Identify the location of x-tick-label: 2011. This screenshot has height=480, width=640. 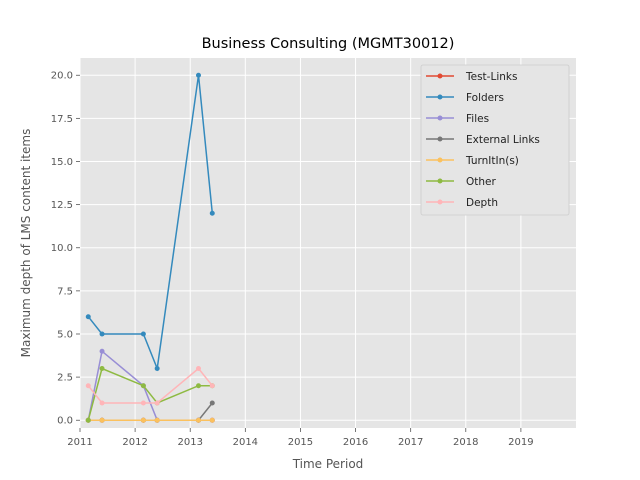
(79, 442).